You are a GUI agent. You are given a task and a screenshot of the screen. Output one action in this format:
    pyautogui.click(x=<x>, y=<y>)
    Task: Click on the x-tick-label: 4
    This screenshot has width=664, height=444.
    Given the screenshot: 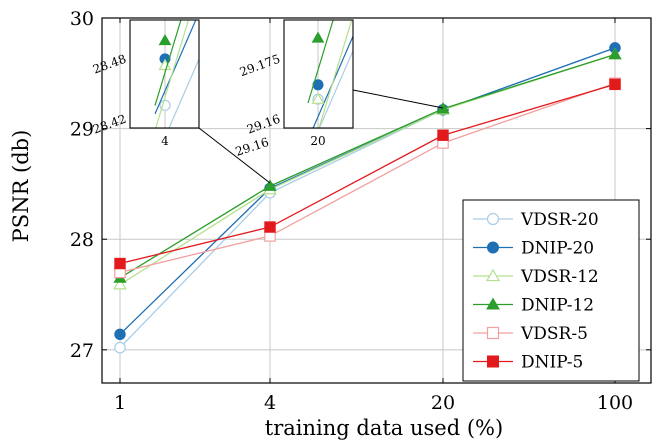 What is the action you would take?
    pyautogui.click(x=270, y=403)
    